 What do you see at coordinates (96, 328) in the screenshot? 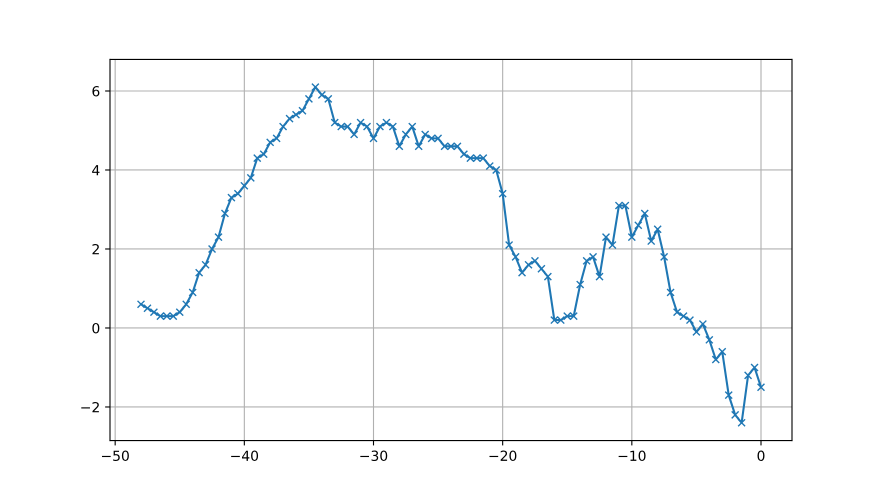
I see `y-tick-label: 0` at bounding box center [96, 328].